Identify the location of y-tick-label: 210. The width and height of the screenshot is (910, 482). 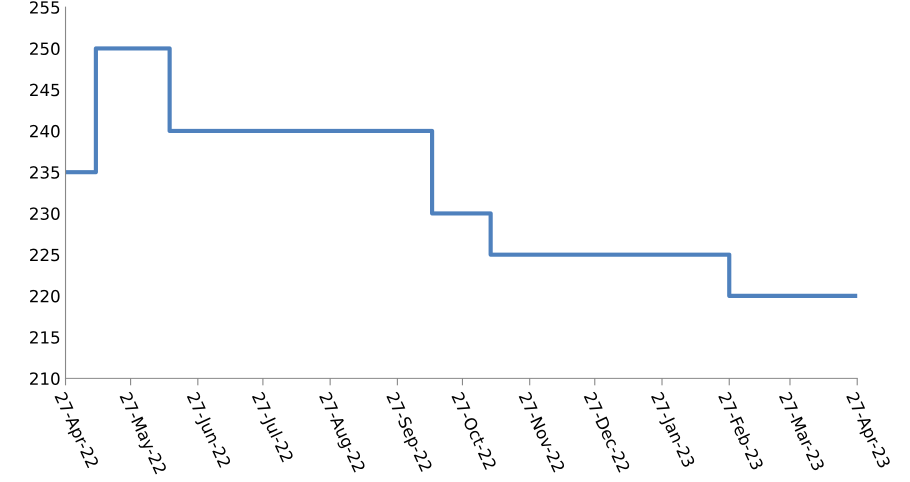
(45, 378).